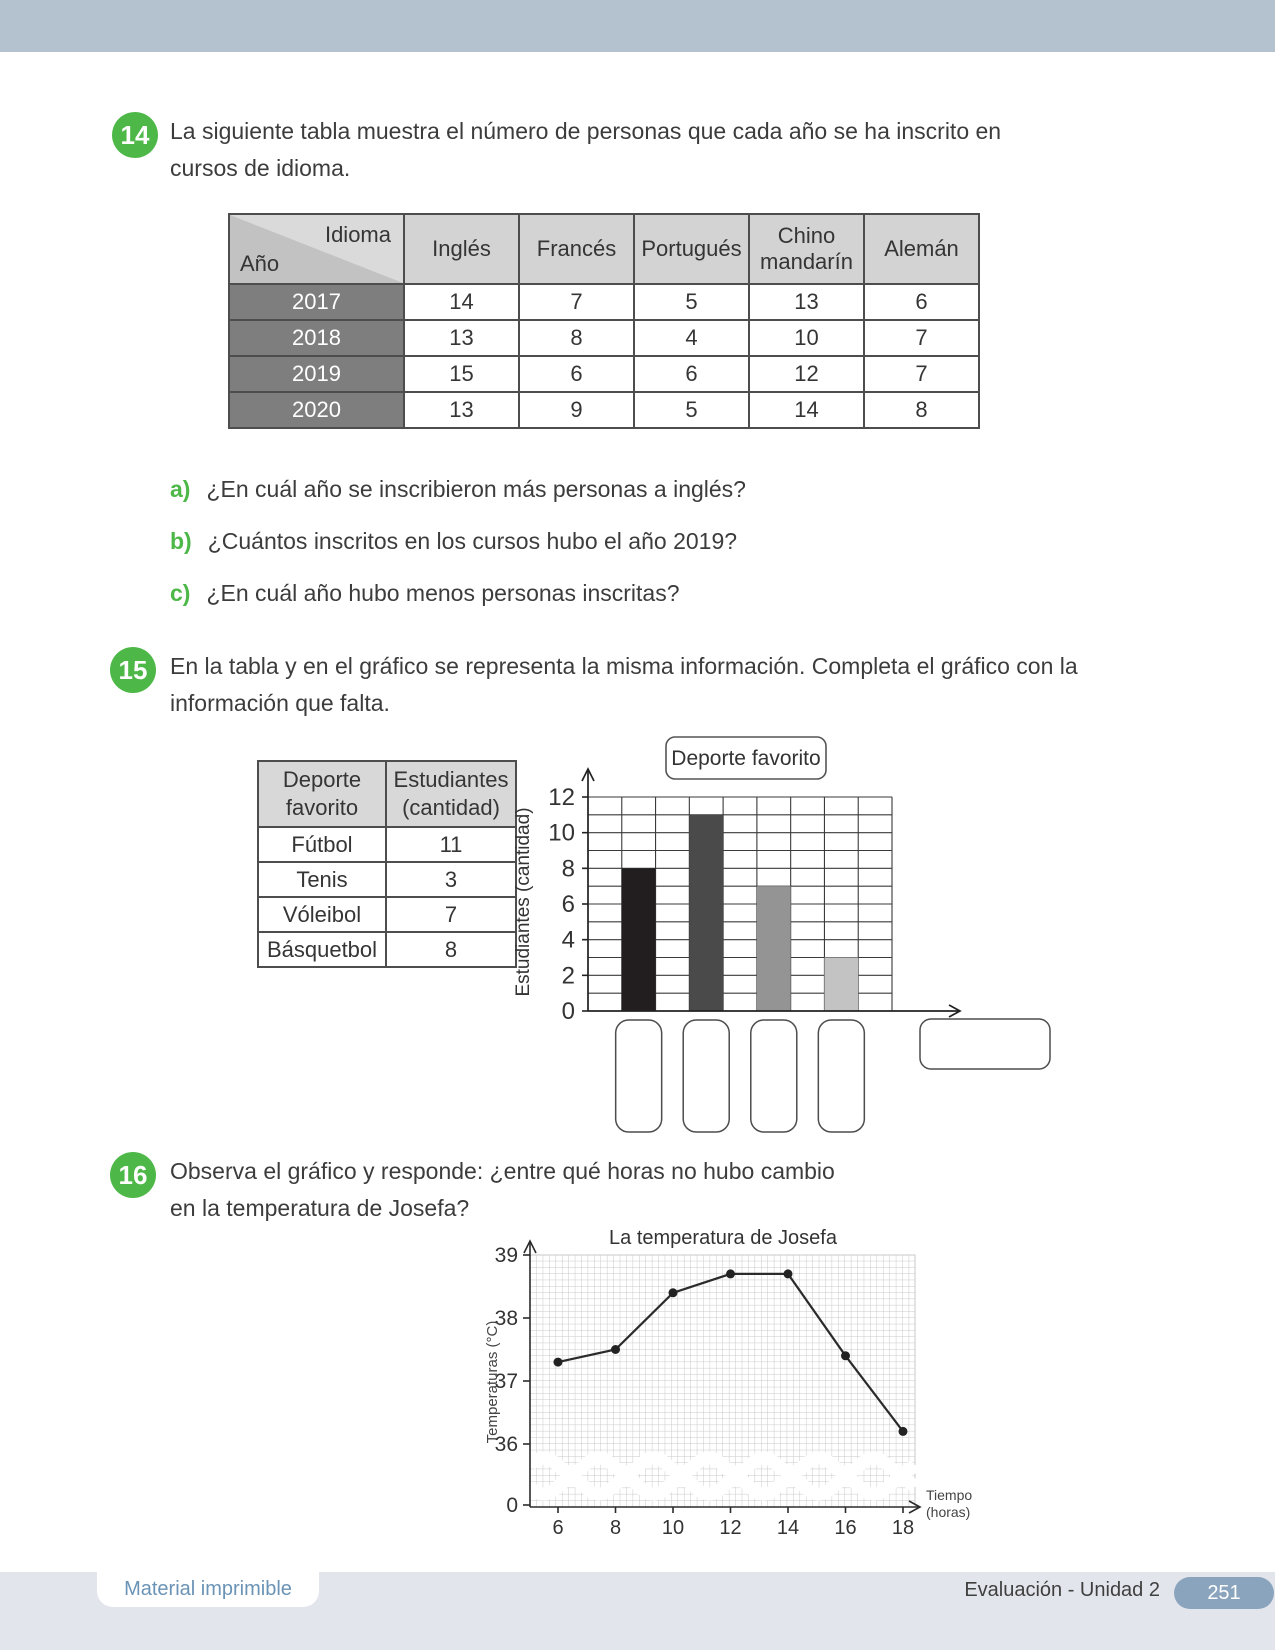 This screenshot has width=1275, height=1650. Describe the element at coordinates (461, 302) in the screenshot. I see `value-cell: 14` at that location.